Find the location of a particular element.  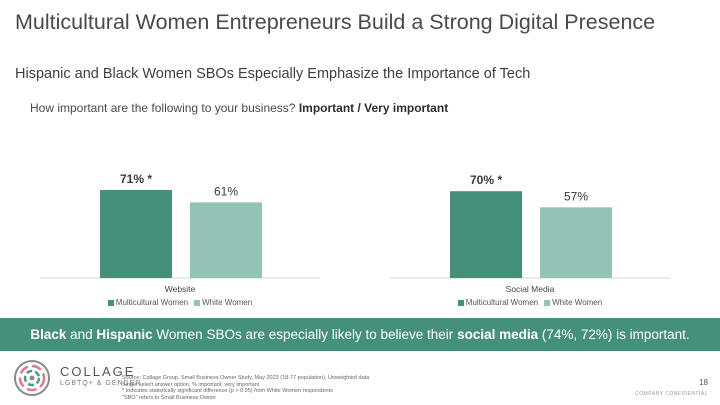

website-chart-svg: 71% * 61% Website is located at coordinates (180, 233).